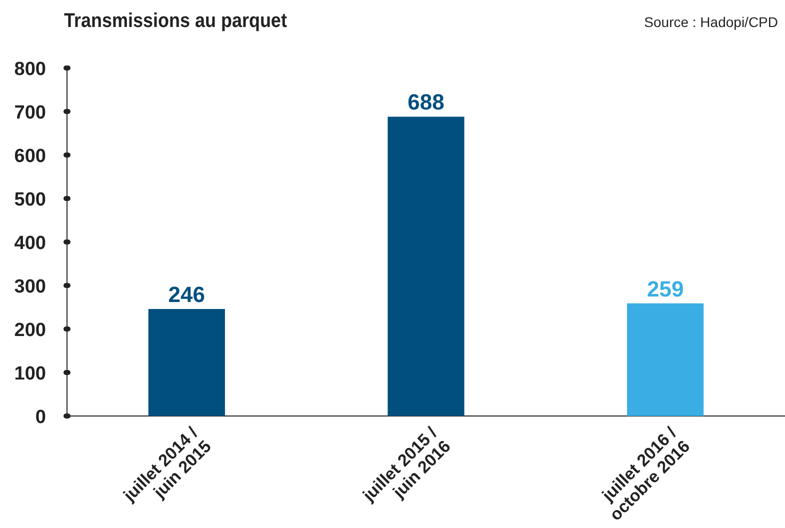 Image resolution: width=785 pixels, height=528 pixels. What do you see at coordinates (176, 21) in the screenshot?
I see `chart-title: Transmissions au parquet` at bounding box center [176, 21].